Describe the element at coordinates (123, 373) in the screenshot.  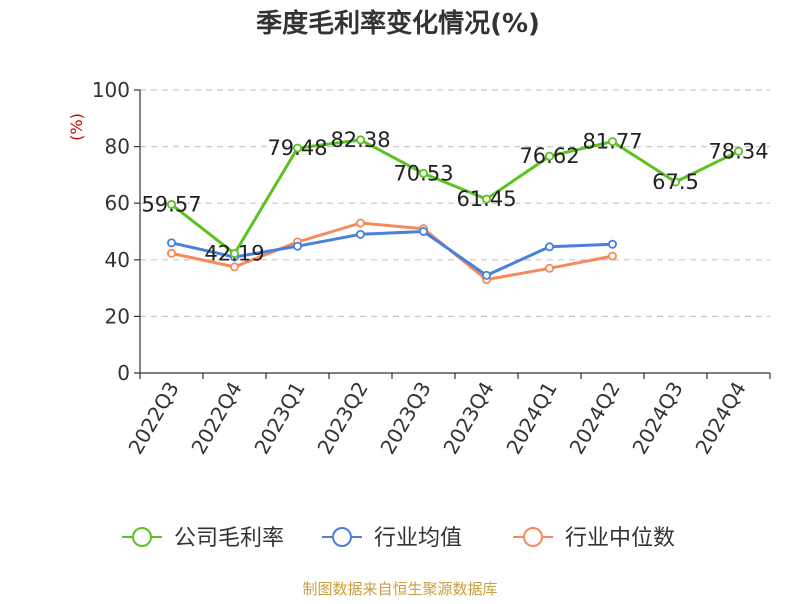
I see `y-tick-label: 0` at that location.